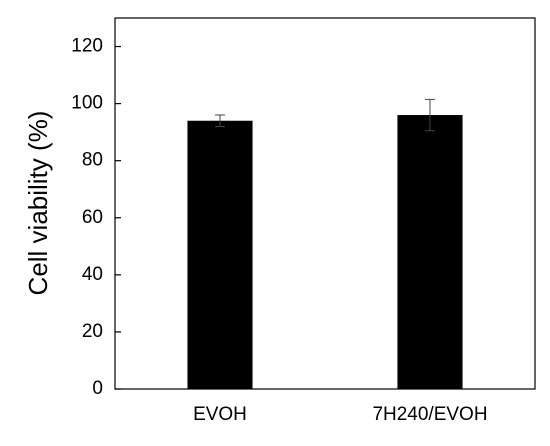 The image size is (550, 446). What do you see at coordinates (92, 331) in the screenshot?
I see `y-tick-label: 20` at bounding box center [92, 331].